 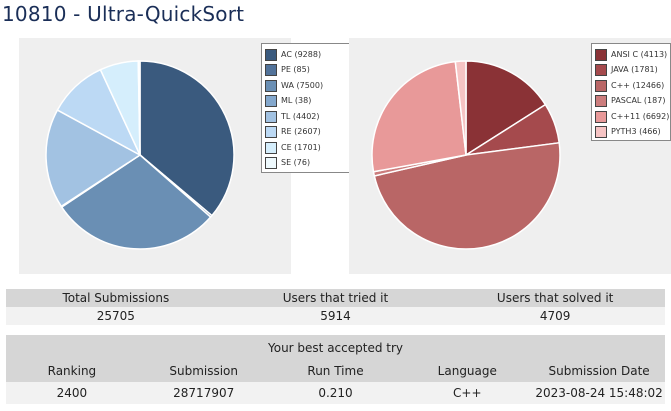 I want to click on status-legend-item: CE (1701), so click(x=307, y=148).